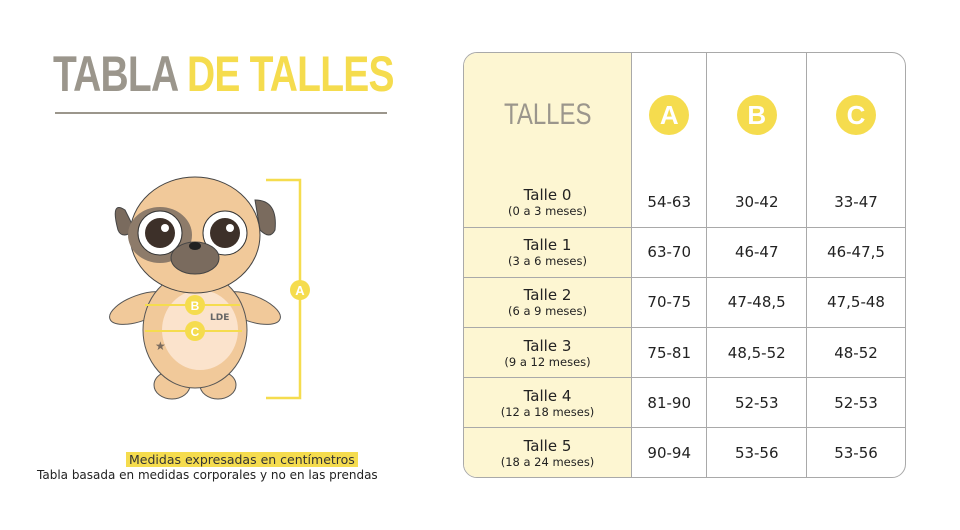 This screenshot has width=960, height=530. Describe the element at coordinates (221, 113) in the screenshot. I see `title-divider` at that location.